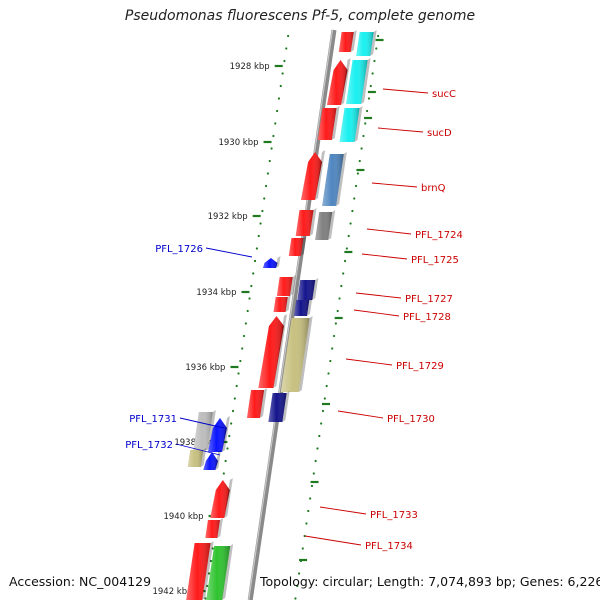 The width and height of the screenshot is (600, 600). Describe the element at coordinates (358, 81) in the screenshot. I see `gene-sucC-cyan` at that location.